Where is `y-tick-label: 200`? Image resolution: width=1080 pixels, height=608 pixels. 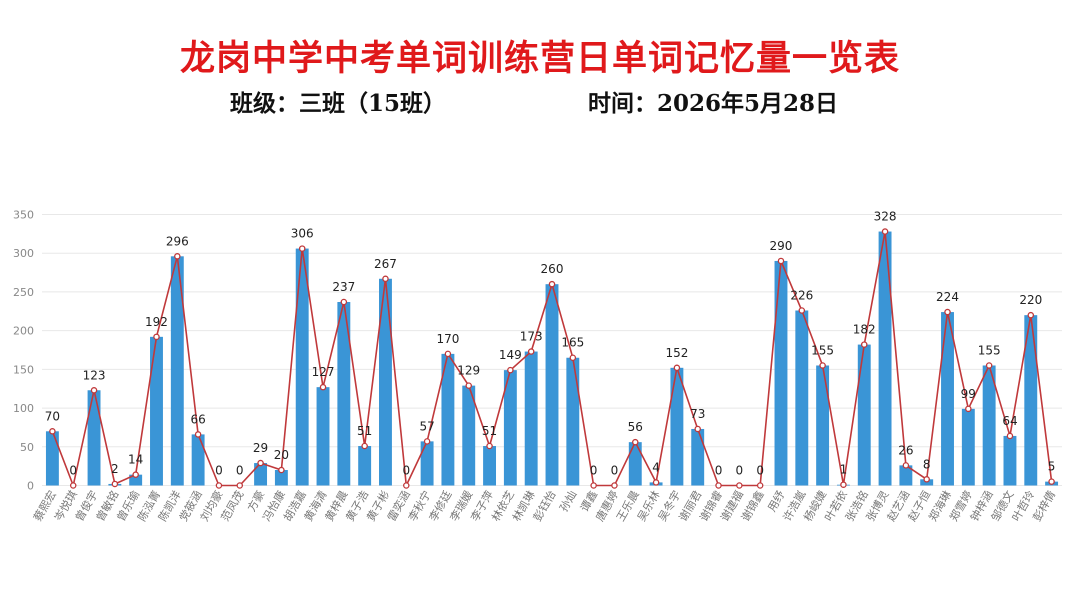
y-tick-label: 200 is located at coordinates (23, 331).